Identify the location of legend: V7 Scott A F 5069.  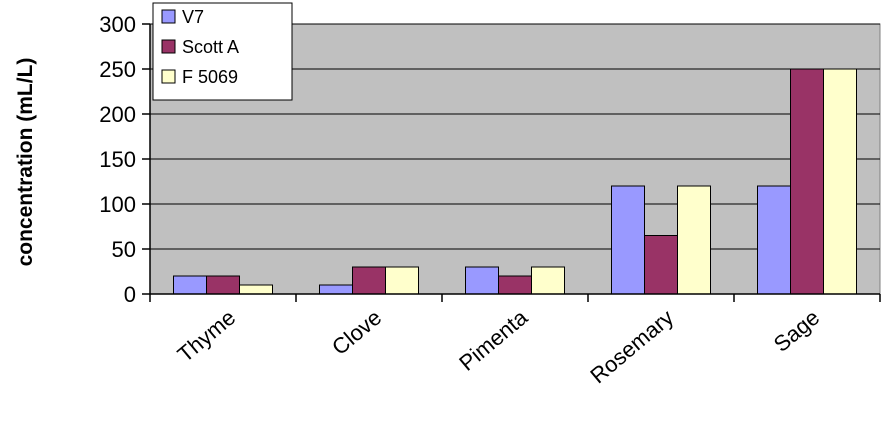
(222, 51).